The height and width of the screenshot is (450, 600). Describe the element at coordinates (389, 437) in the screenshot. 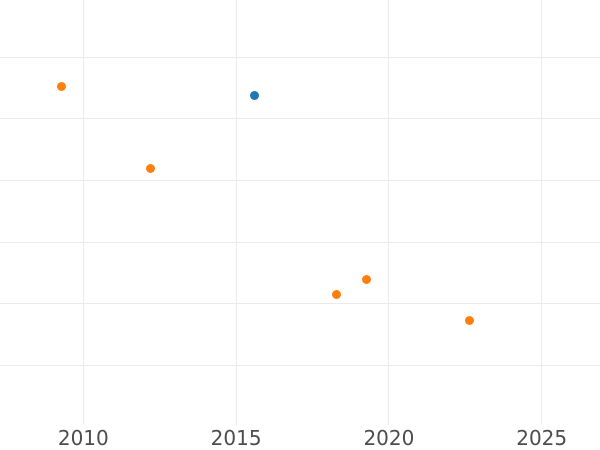

I see `x-tick-label: 2020` at that location.